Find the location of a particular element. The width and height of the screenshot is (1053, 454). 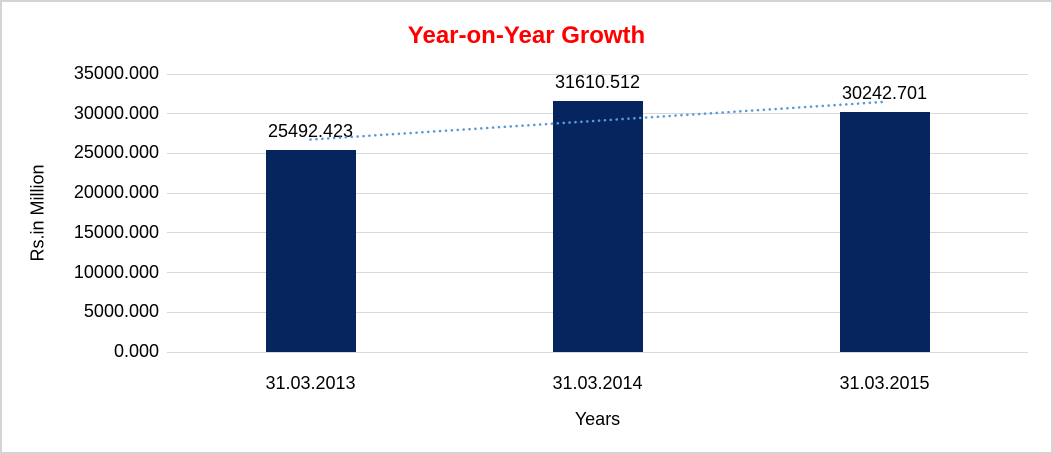

chart-title: Year-on-Year Growth is located at coordinates (526, 35).